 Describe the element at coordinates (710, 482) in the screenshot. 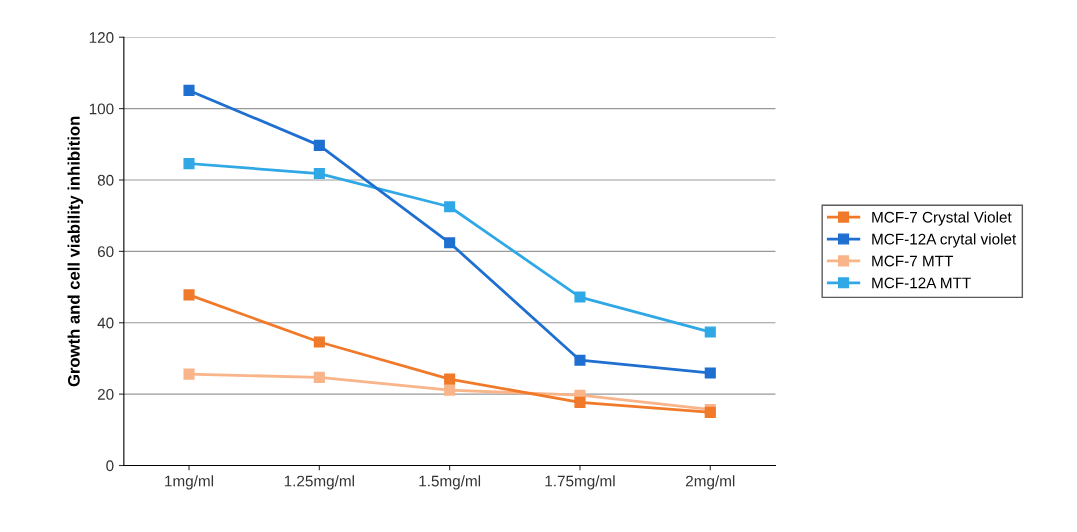

I see `x-tick-label: 2mg/ml` at that location.